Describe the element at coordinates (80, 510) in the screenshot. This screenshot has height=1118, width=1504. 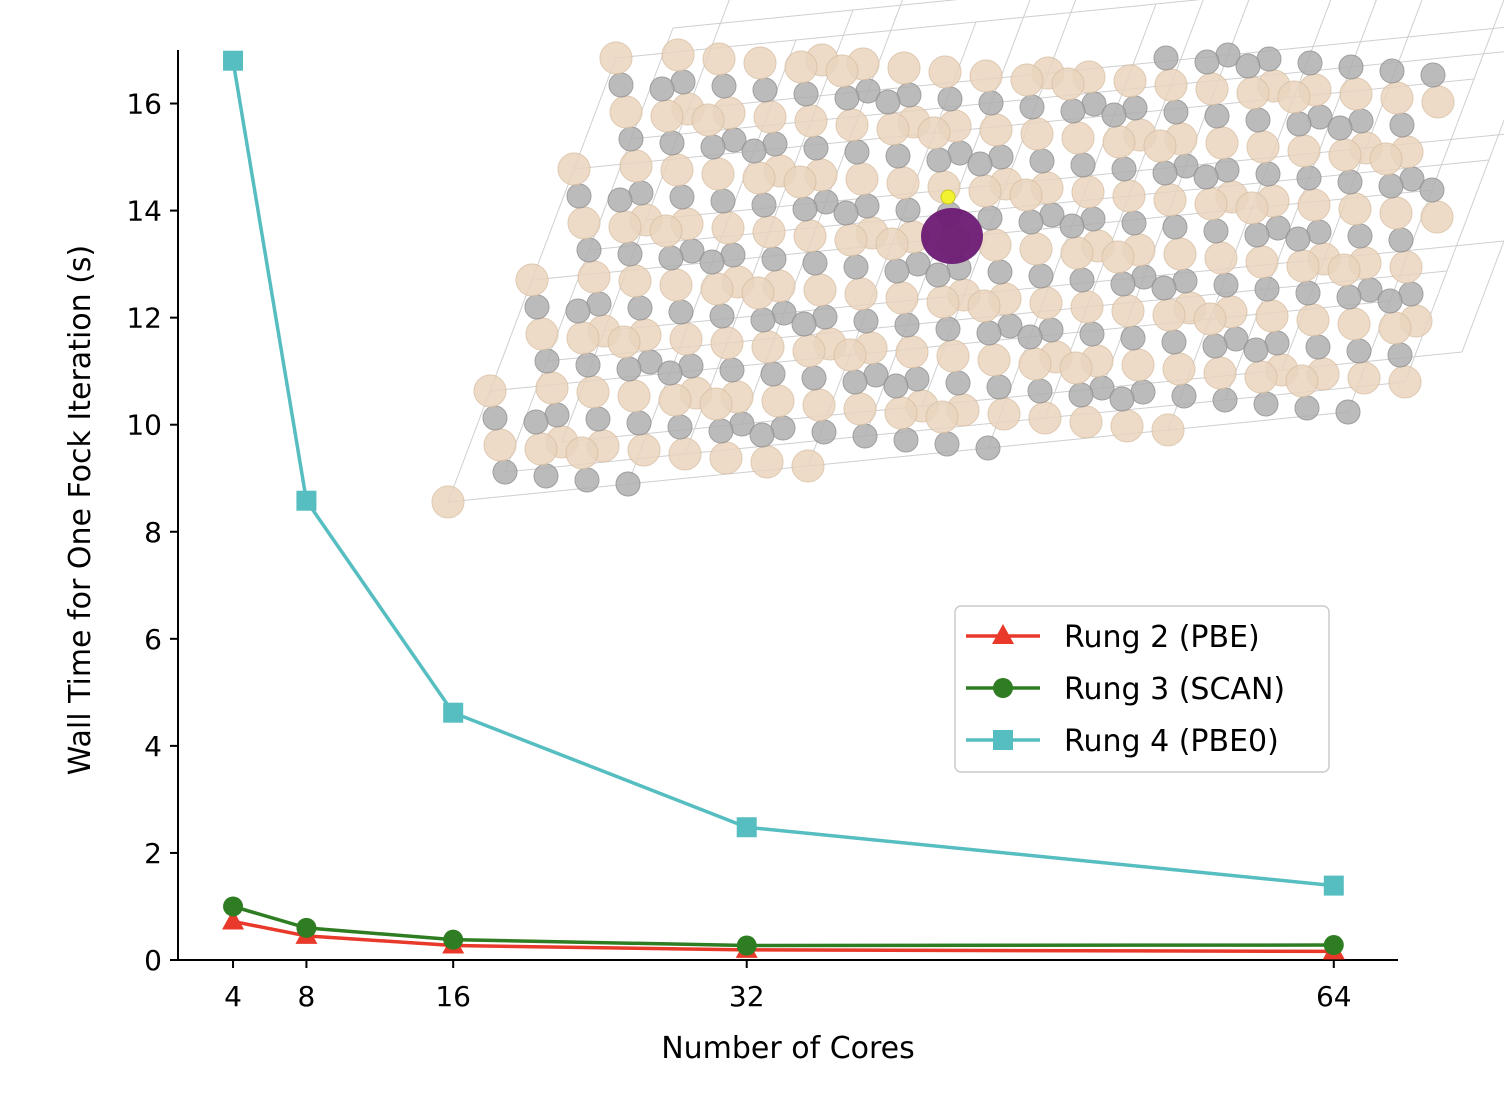
I see `y-axis-label: Wall Time for One Fock Iteration (s)` at that location.